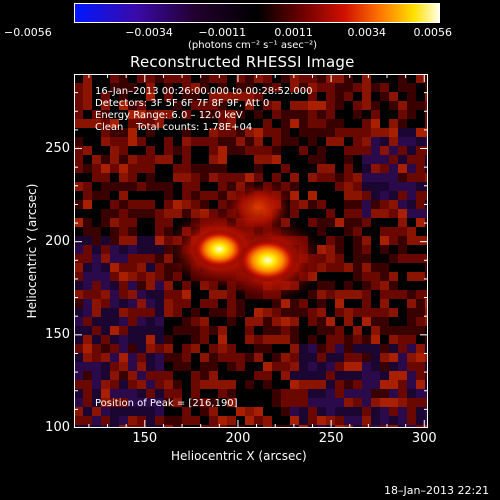  Describe the element at coordinates (57, 241) in the screenshot. I see `y-tick-label: 200` at that location.